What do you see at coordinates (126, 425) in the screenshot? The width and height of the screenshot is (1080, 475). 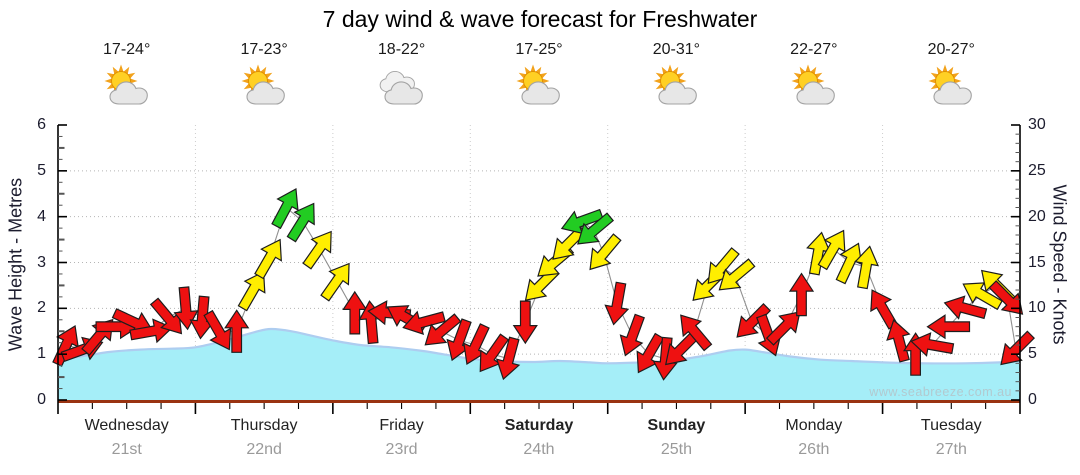 I see `day-name-label: Wednesday` at bounding box center [126, 425].